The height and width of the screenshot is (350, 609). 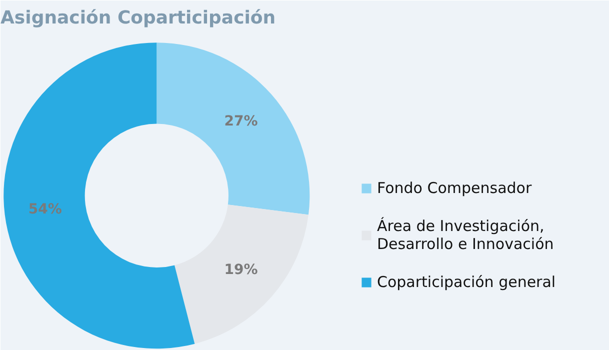 What do you see at coordinates (138, 18) in the screenshot?
I see `chart-title: Asignación Coparticipación` at bounding box center [138, 18].